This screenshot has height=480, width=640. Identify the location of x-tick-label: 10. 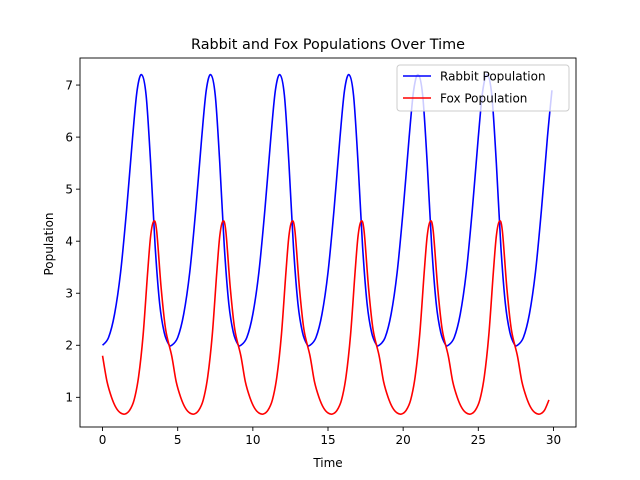
(252, 440).